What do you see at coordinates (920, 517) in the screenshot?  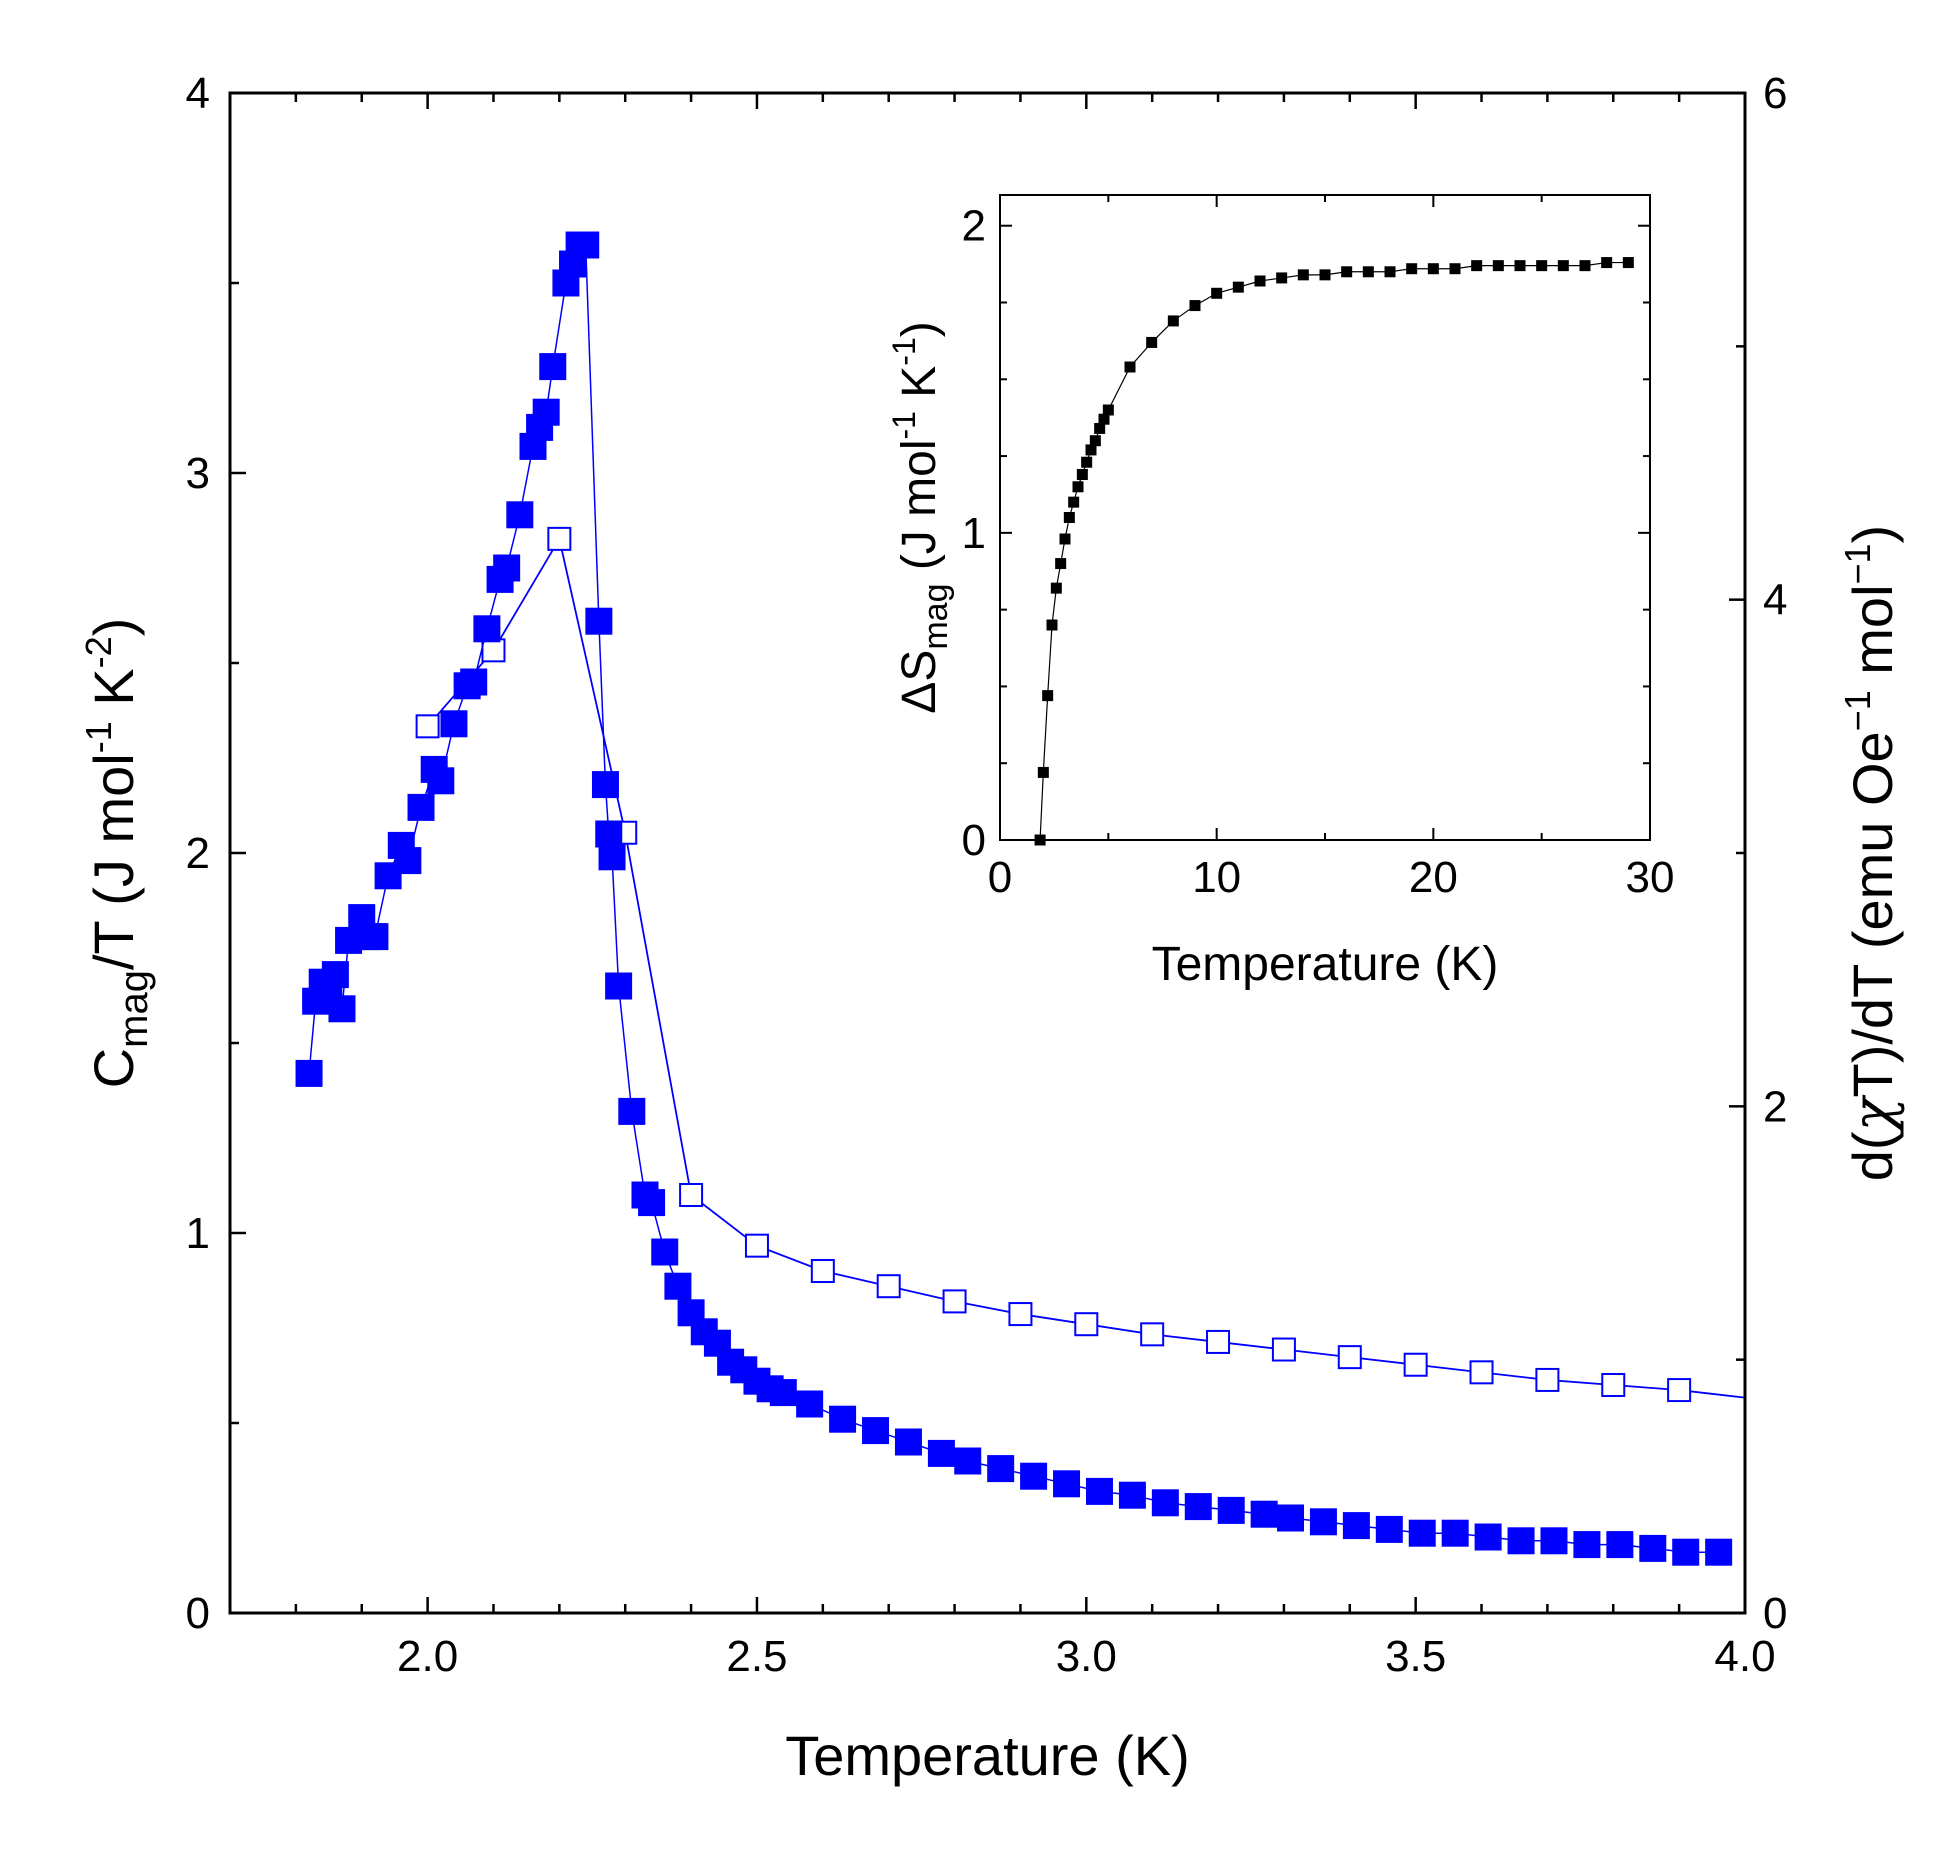 I see `inset-y-axis-title: ΔSmag (J mol-1 K-1)` at bounding box center [920, 517].